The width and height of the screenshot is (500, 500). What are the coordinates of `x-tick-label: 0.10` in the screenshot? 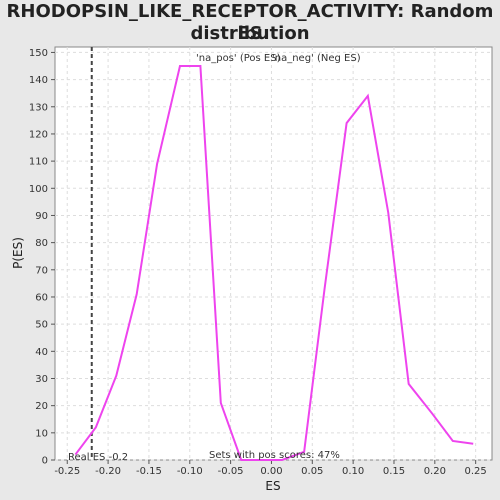 It's located at (353, 471).